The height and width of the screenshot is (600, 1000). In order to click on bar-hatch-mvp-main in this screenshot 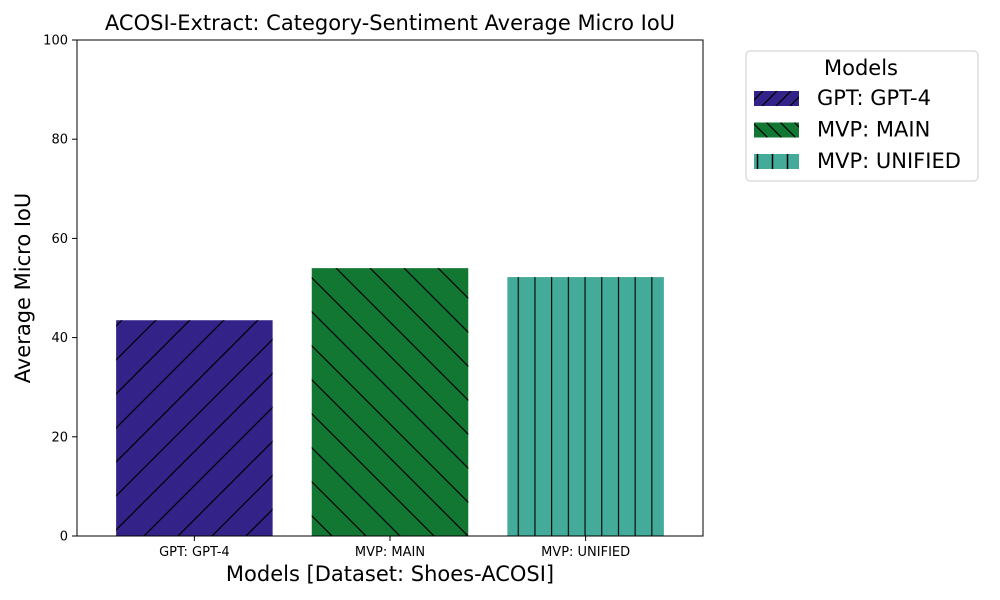, I will do `click(390, 402)`.